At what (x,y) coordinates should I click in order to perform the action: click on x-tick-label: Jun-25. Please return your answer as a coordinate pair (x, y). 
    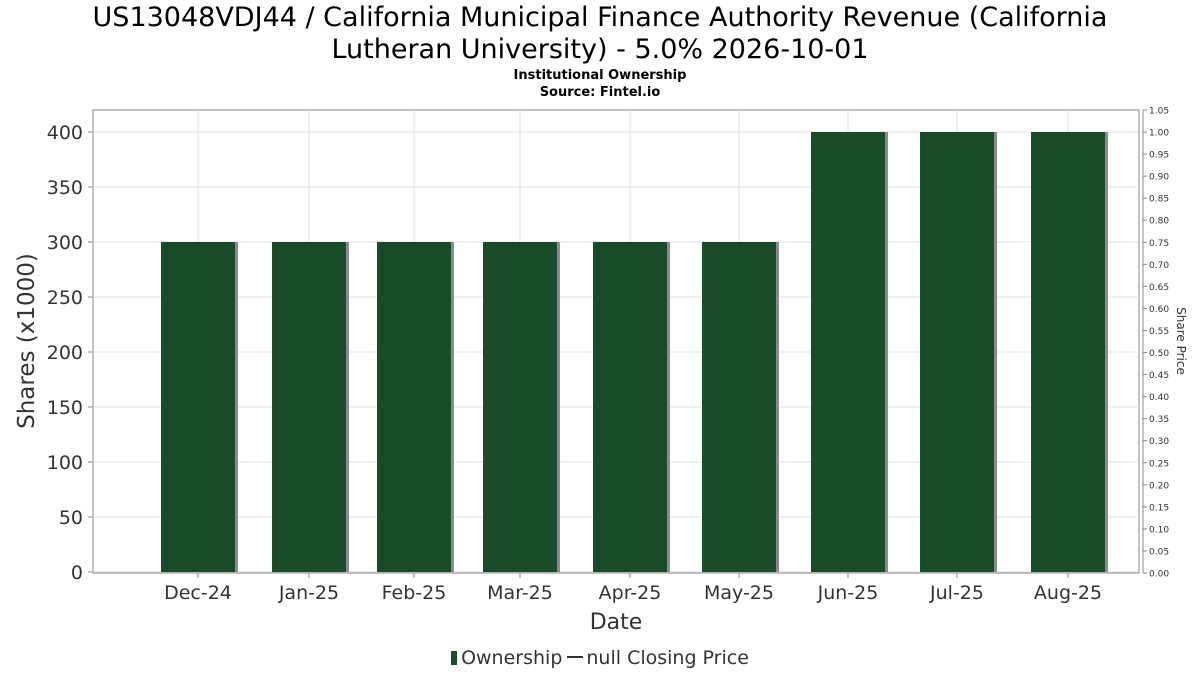
    Looking at the image, I should click on (848, 593).